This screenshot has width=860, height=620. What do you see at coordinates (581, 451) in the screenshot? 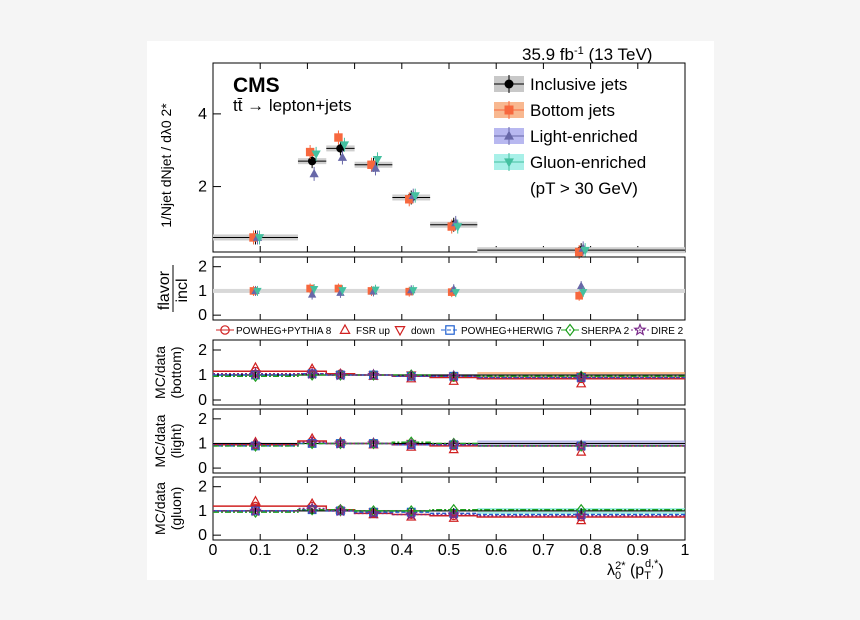
I see `mc-panel-2-fsr_up-marker` at bounding box center [581, 451].